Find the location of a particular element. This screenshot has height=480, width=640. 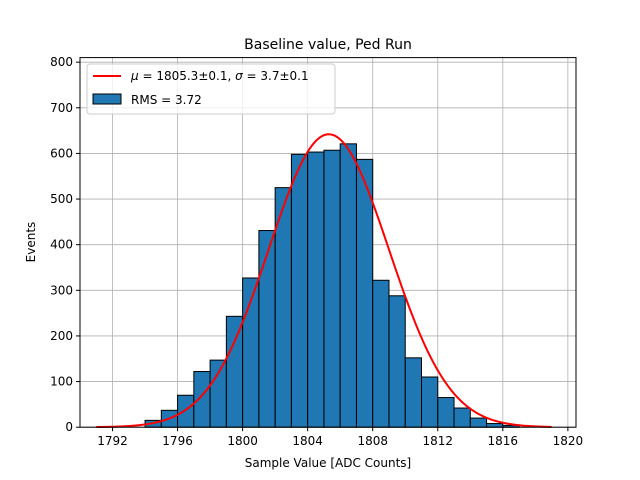

x-tick-label: 1804 is located at coordinates (307, 441).